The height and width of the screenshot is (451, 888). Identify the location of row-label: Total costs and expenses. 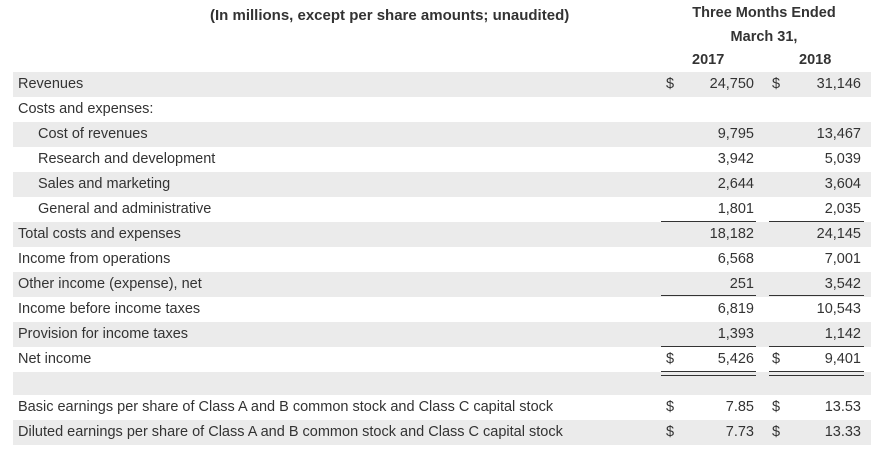
(99, 234).